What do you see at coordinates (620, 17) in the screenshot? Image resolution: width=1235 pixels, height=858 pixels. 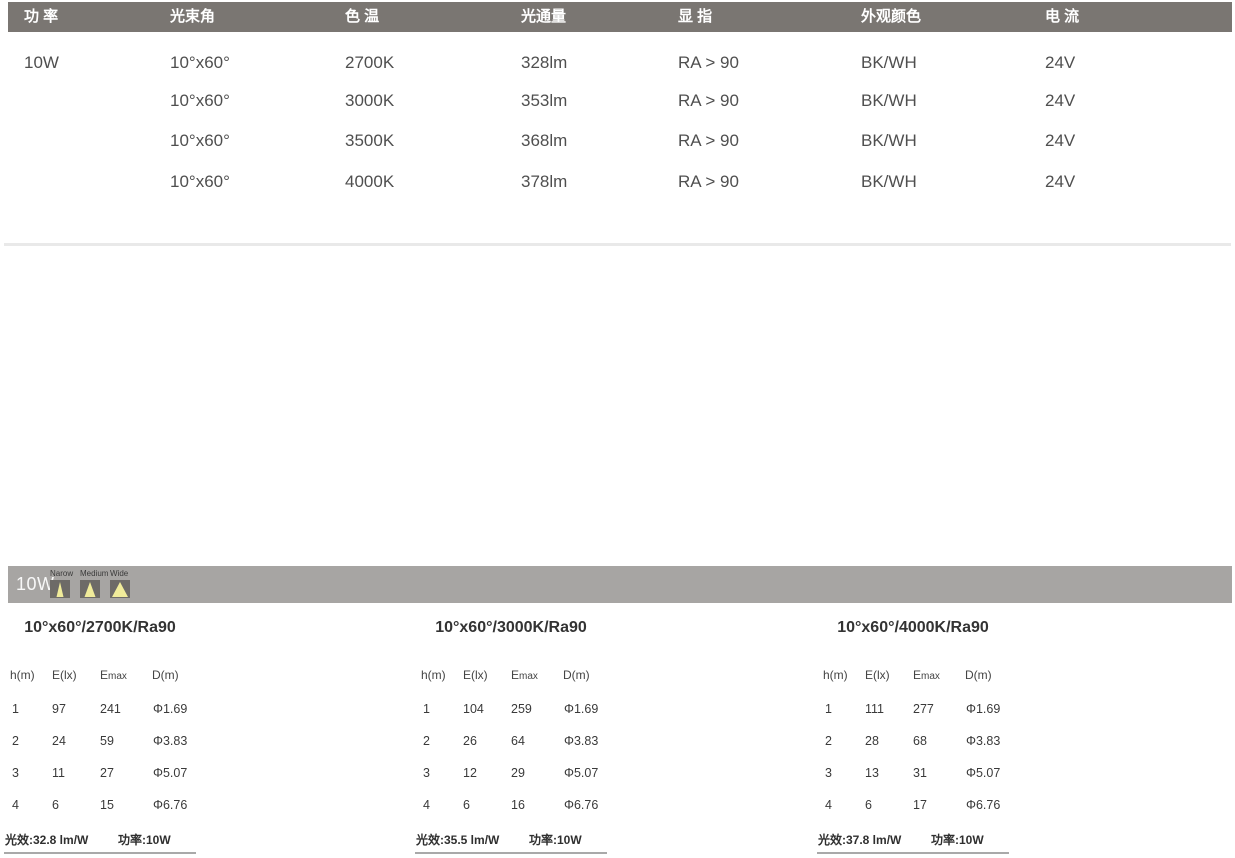 I see `spec-table-header-bar: 功 率 光束角 色 温 光通量 显 指 外观颜色 电 流` at bounding box center [620, 17].